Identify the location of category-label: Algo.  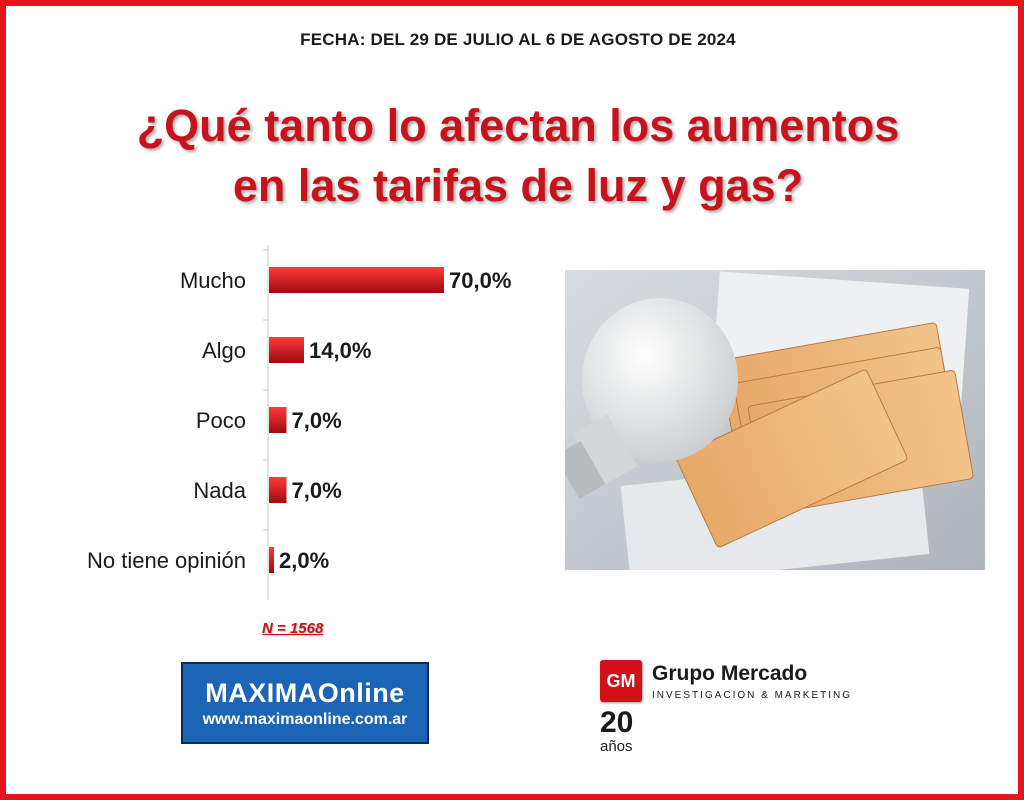
(224, 350).